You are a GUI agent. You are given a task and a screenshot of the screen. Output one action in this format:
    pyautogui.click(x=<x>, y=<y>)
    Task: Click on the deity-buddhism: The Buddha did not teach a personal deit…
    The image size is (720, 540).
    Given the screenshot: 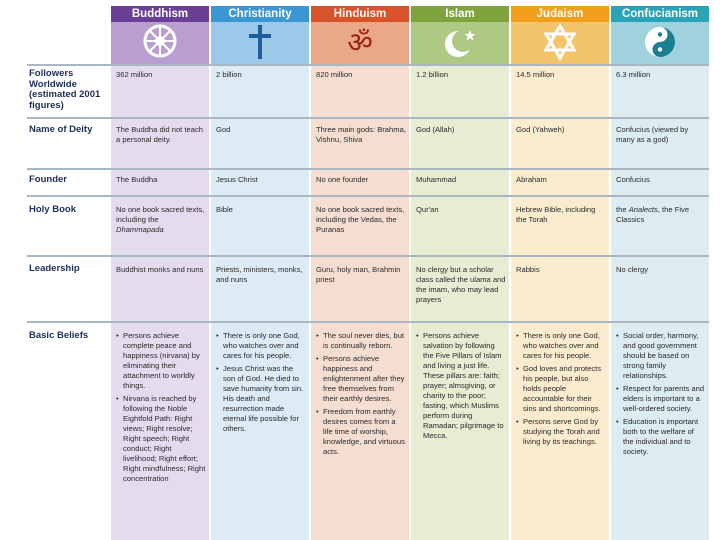 What is the action you would take?
    pyautogui.click(x=159, y=134)
    